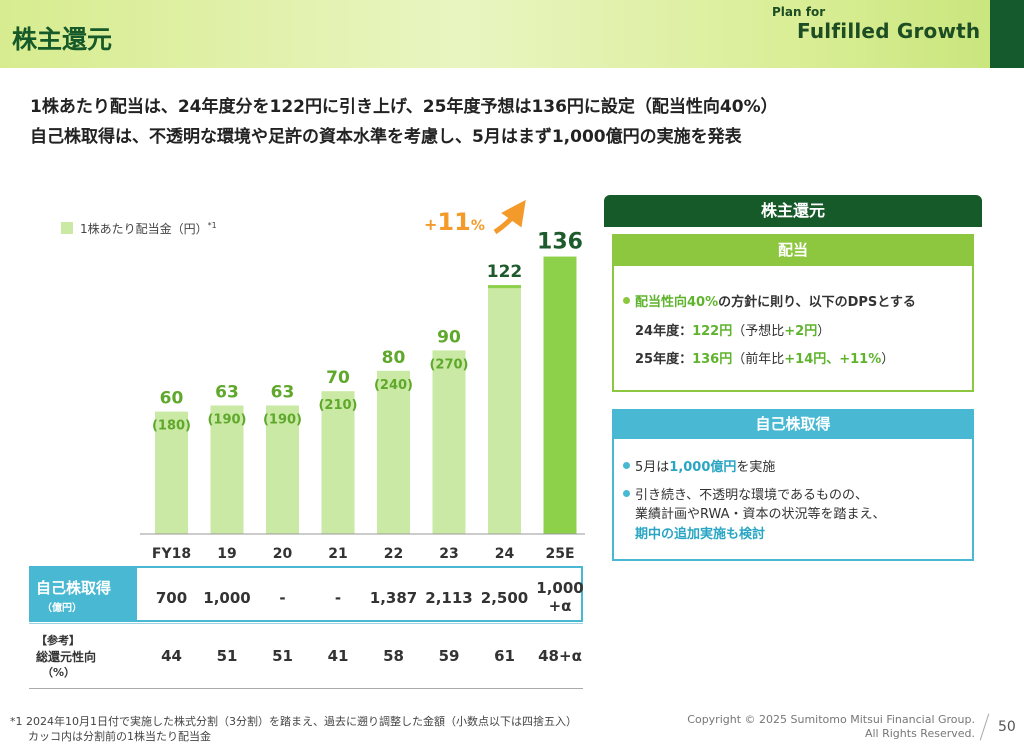  I want to click on value-label: 122, so click(505, 272).